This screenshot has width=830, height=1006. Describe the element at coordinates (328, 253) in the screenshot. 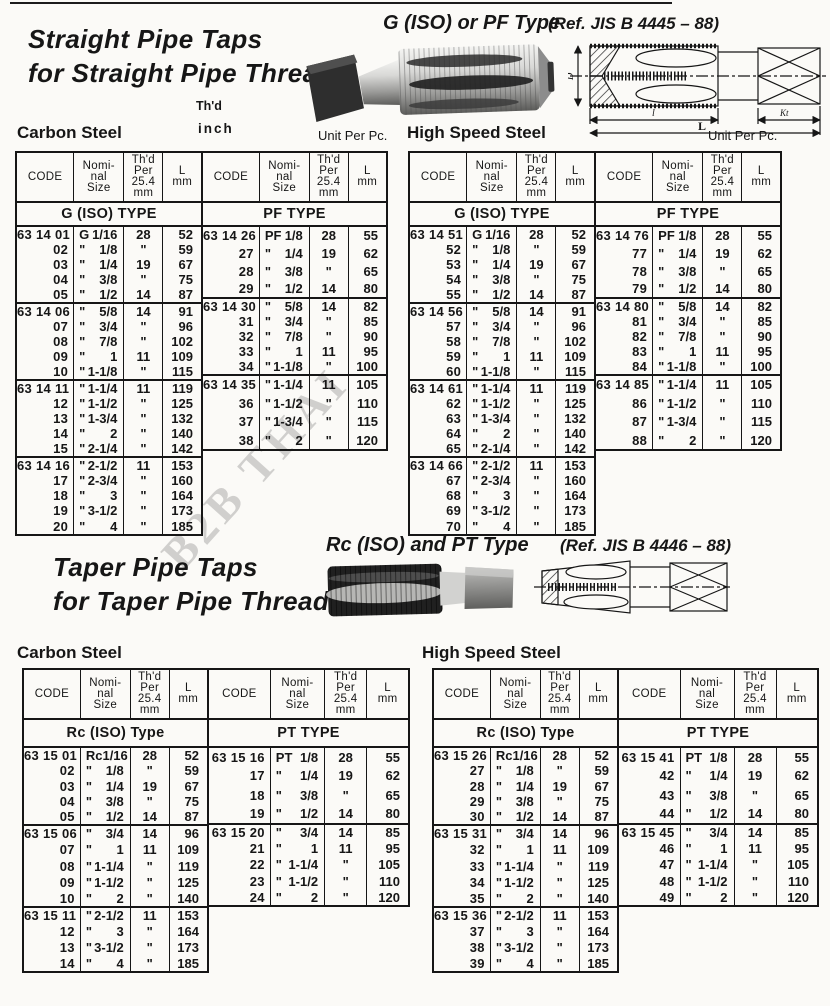

I see `thd-cell: 19` at that location.